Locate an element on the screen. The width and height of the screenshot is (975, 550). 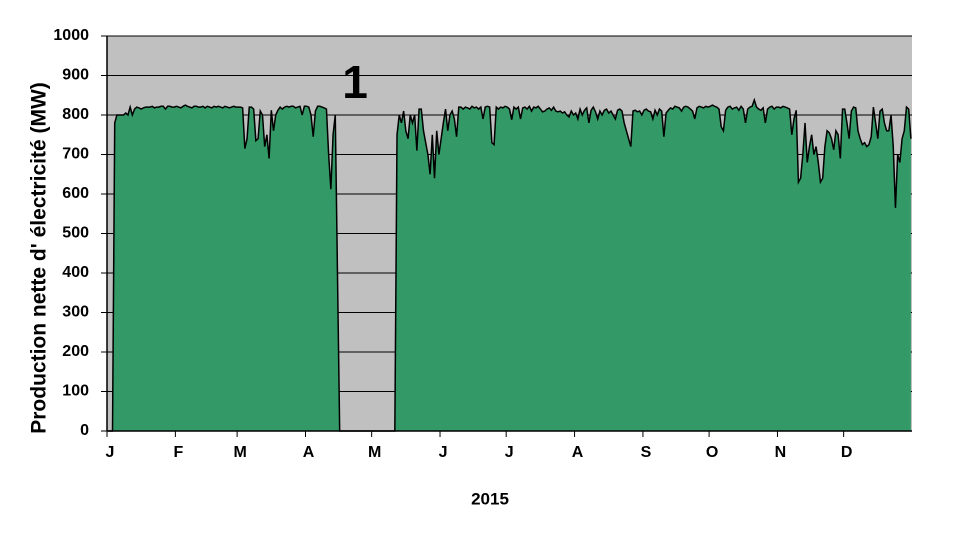
x-axis-label: 2015 is located at coordinates (490, 498).